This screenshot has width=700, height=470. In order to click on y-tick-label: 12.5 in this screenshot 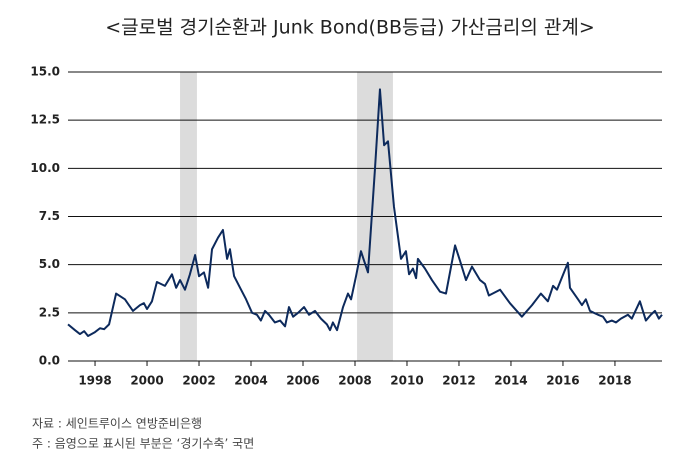, I will do `click(45, 120)`.